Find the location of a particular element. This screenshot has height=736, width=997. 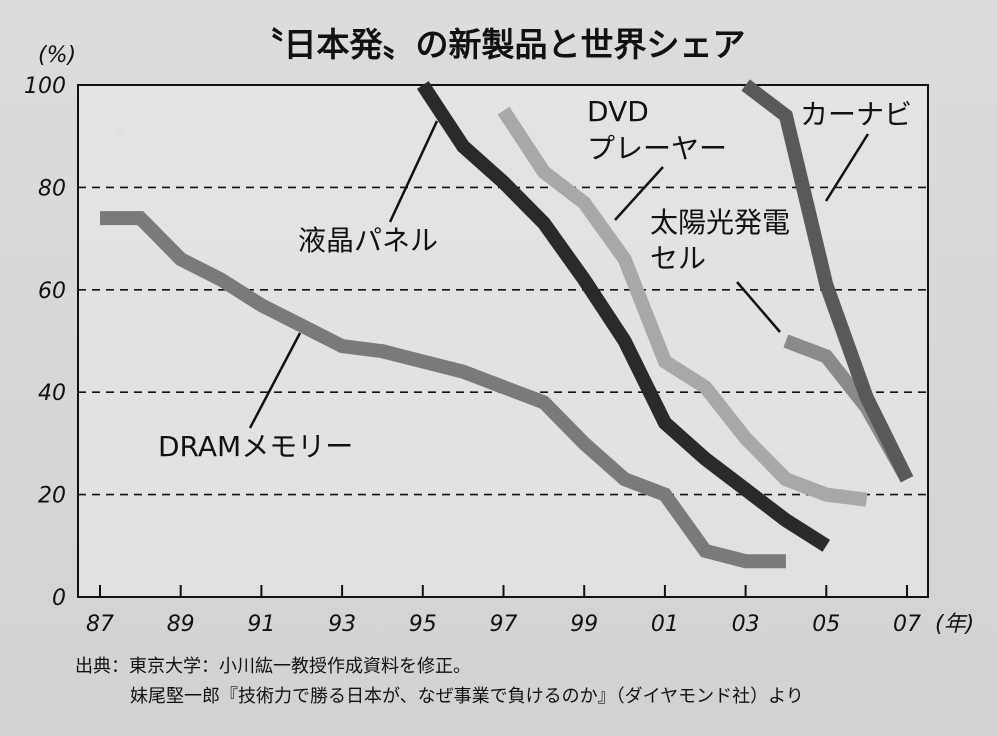

y-tick-label-80: 80 is located at coordinates (52, 188).